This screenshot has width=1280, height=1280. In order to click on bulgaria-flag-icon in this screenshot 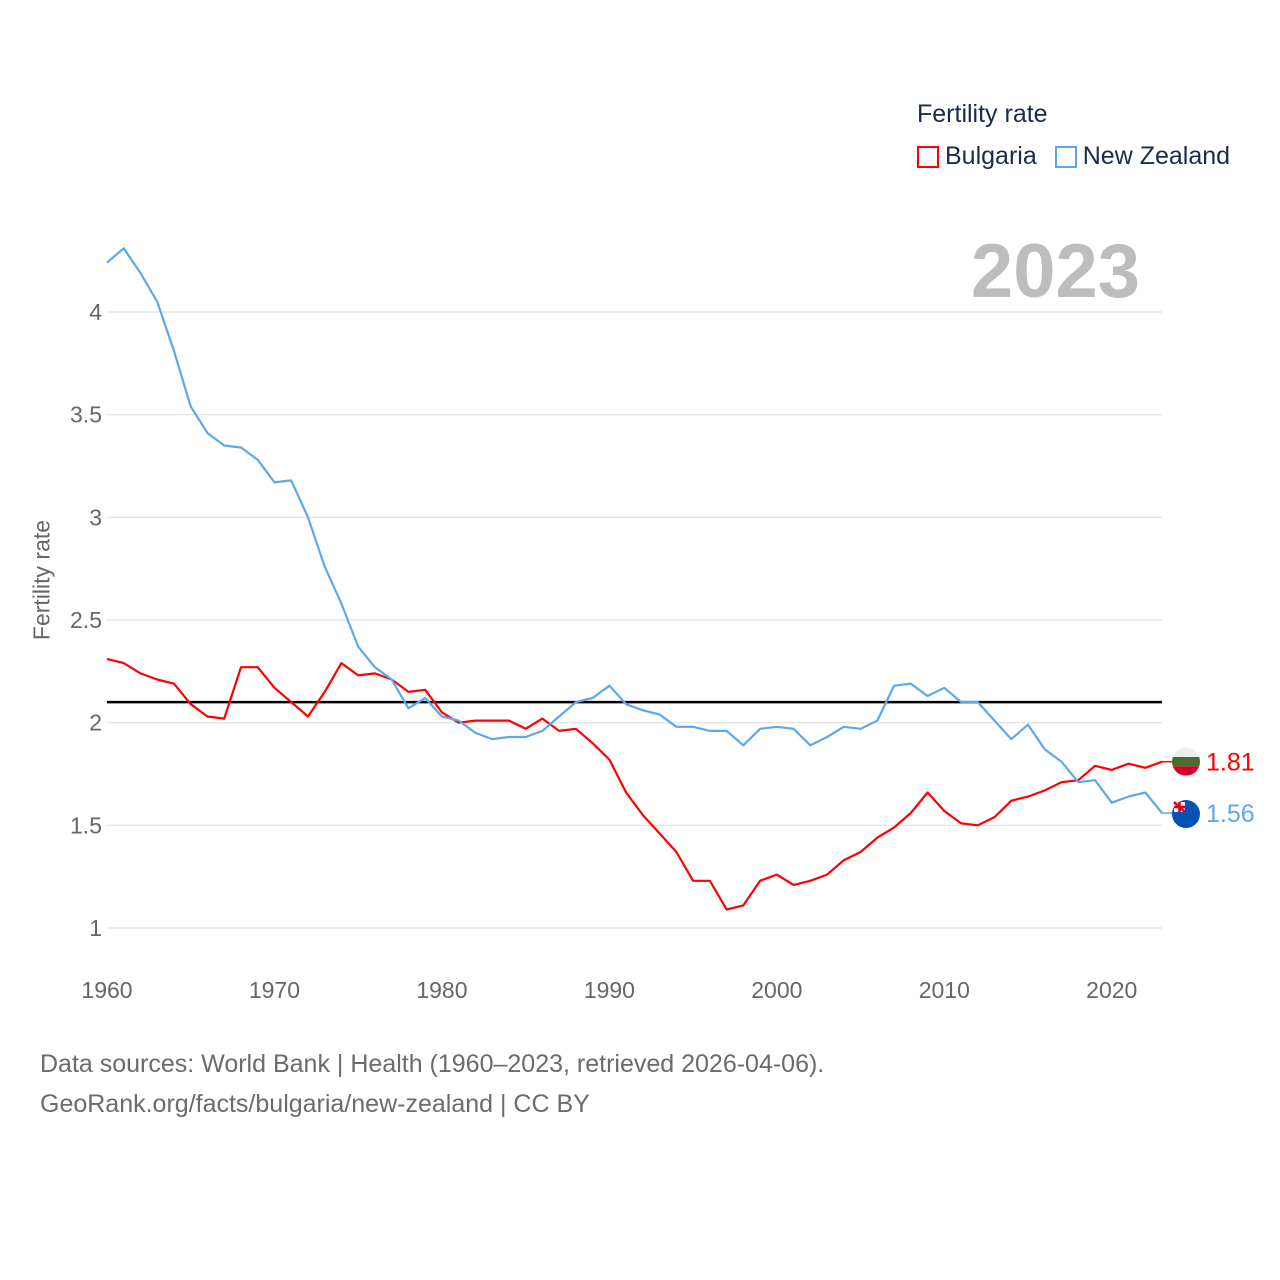, I will do `click(1186, 761)`.